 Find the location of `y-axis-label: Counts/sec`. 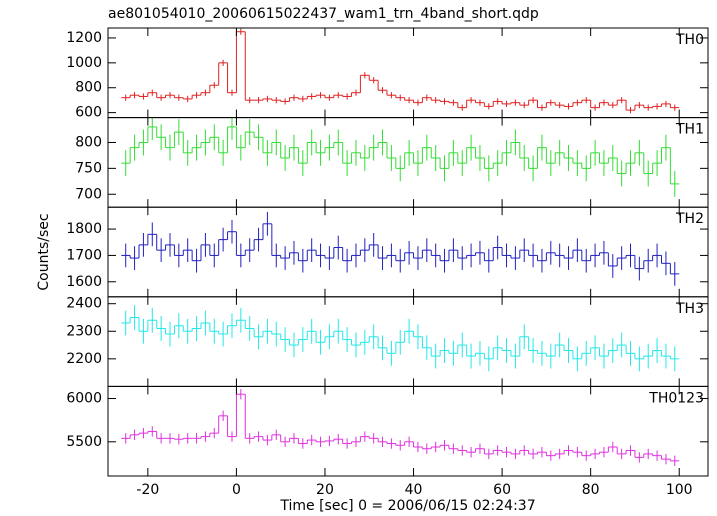

y-axis-label: Counts/sec is located at coordinates (44, 251).